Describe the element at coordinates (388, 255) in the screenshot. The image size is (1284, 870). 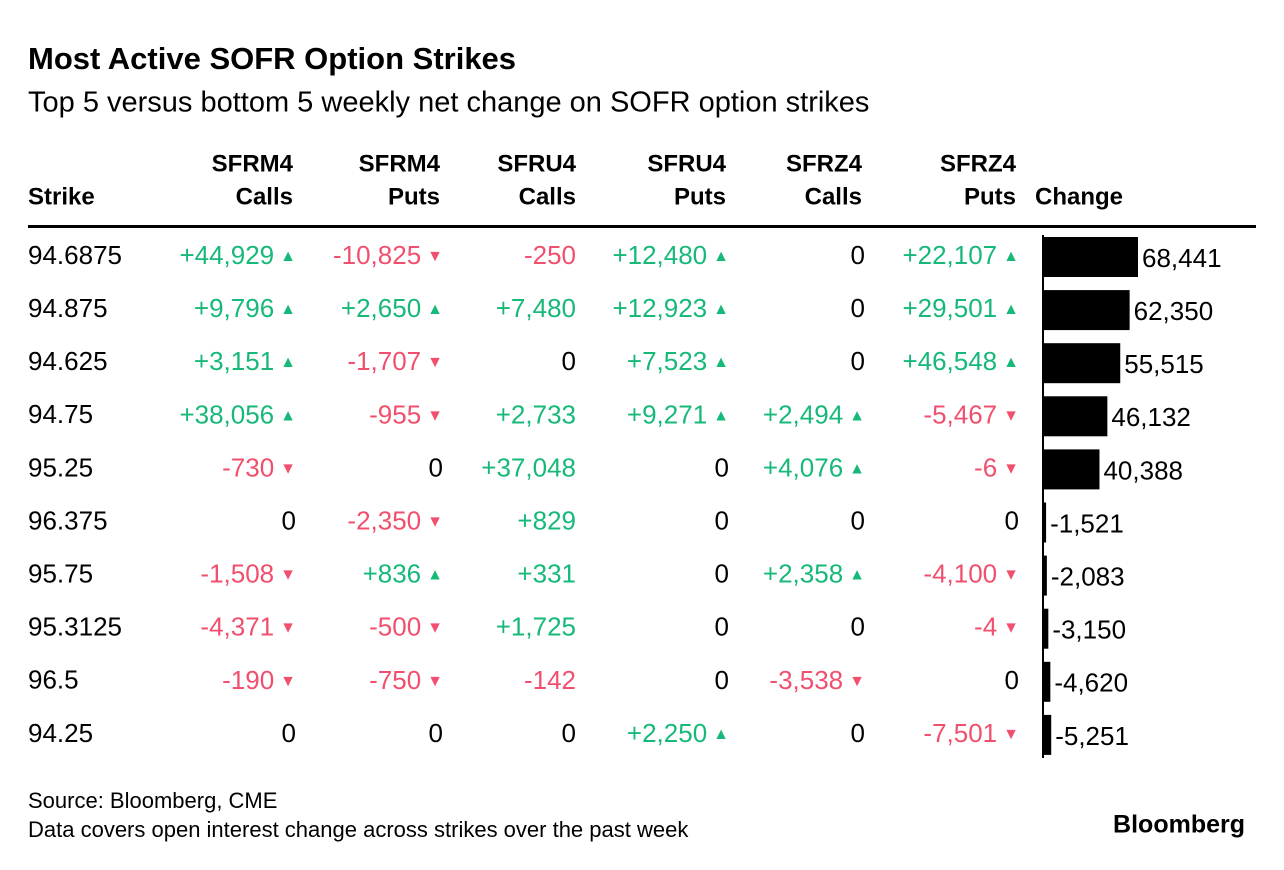
I see `cell-value: -10,825 ▼` at that location.